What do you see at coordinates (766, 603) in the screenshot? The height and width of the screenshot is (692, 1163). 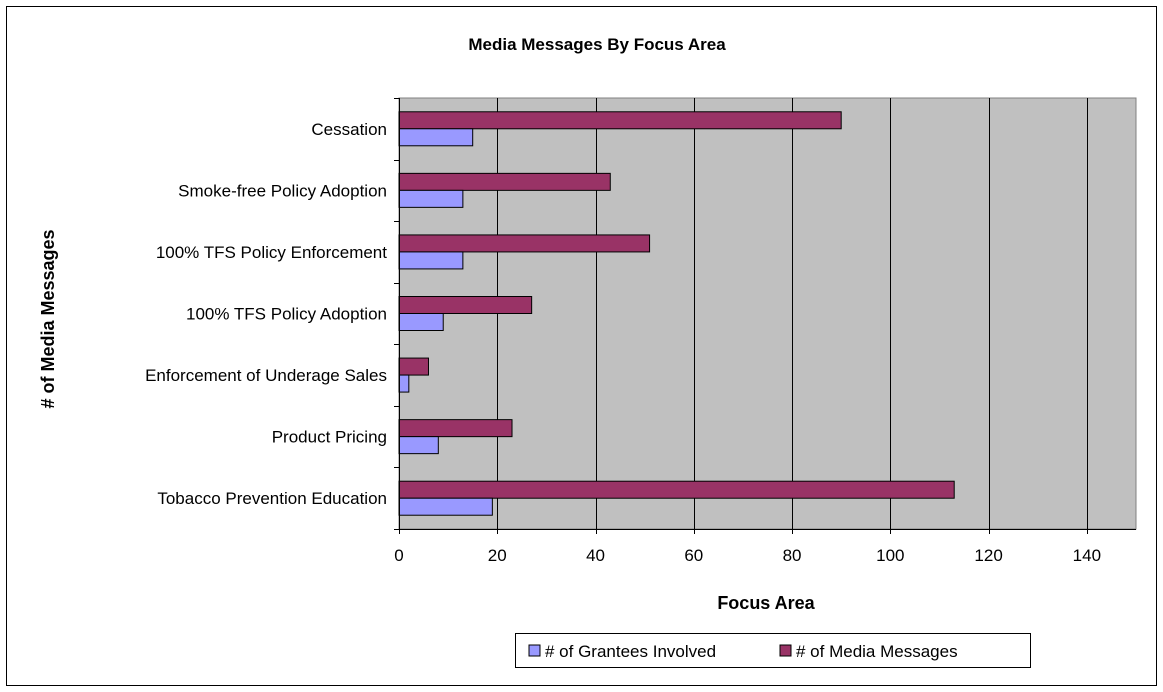 I see `x-axis-title: Focus Area` at bounding box center [766, 603].